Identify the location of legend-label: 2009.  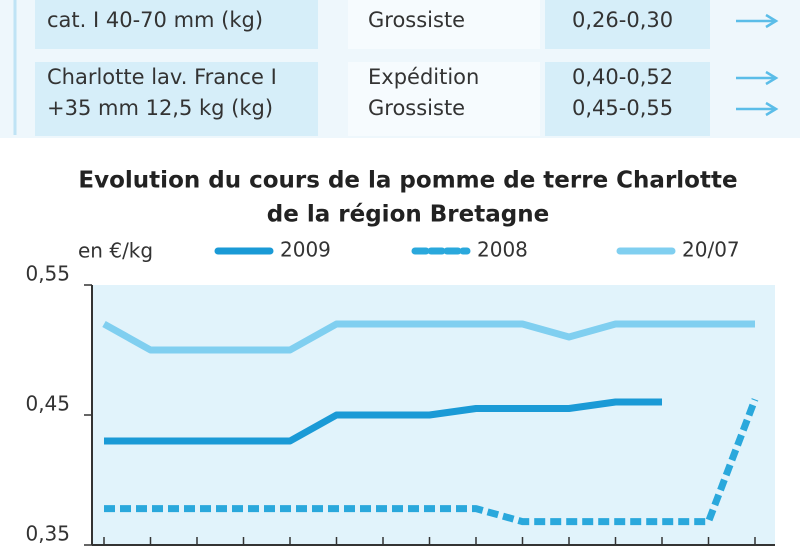
(305, 250).